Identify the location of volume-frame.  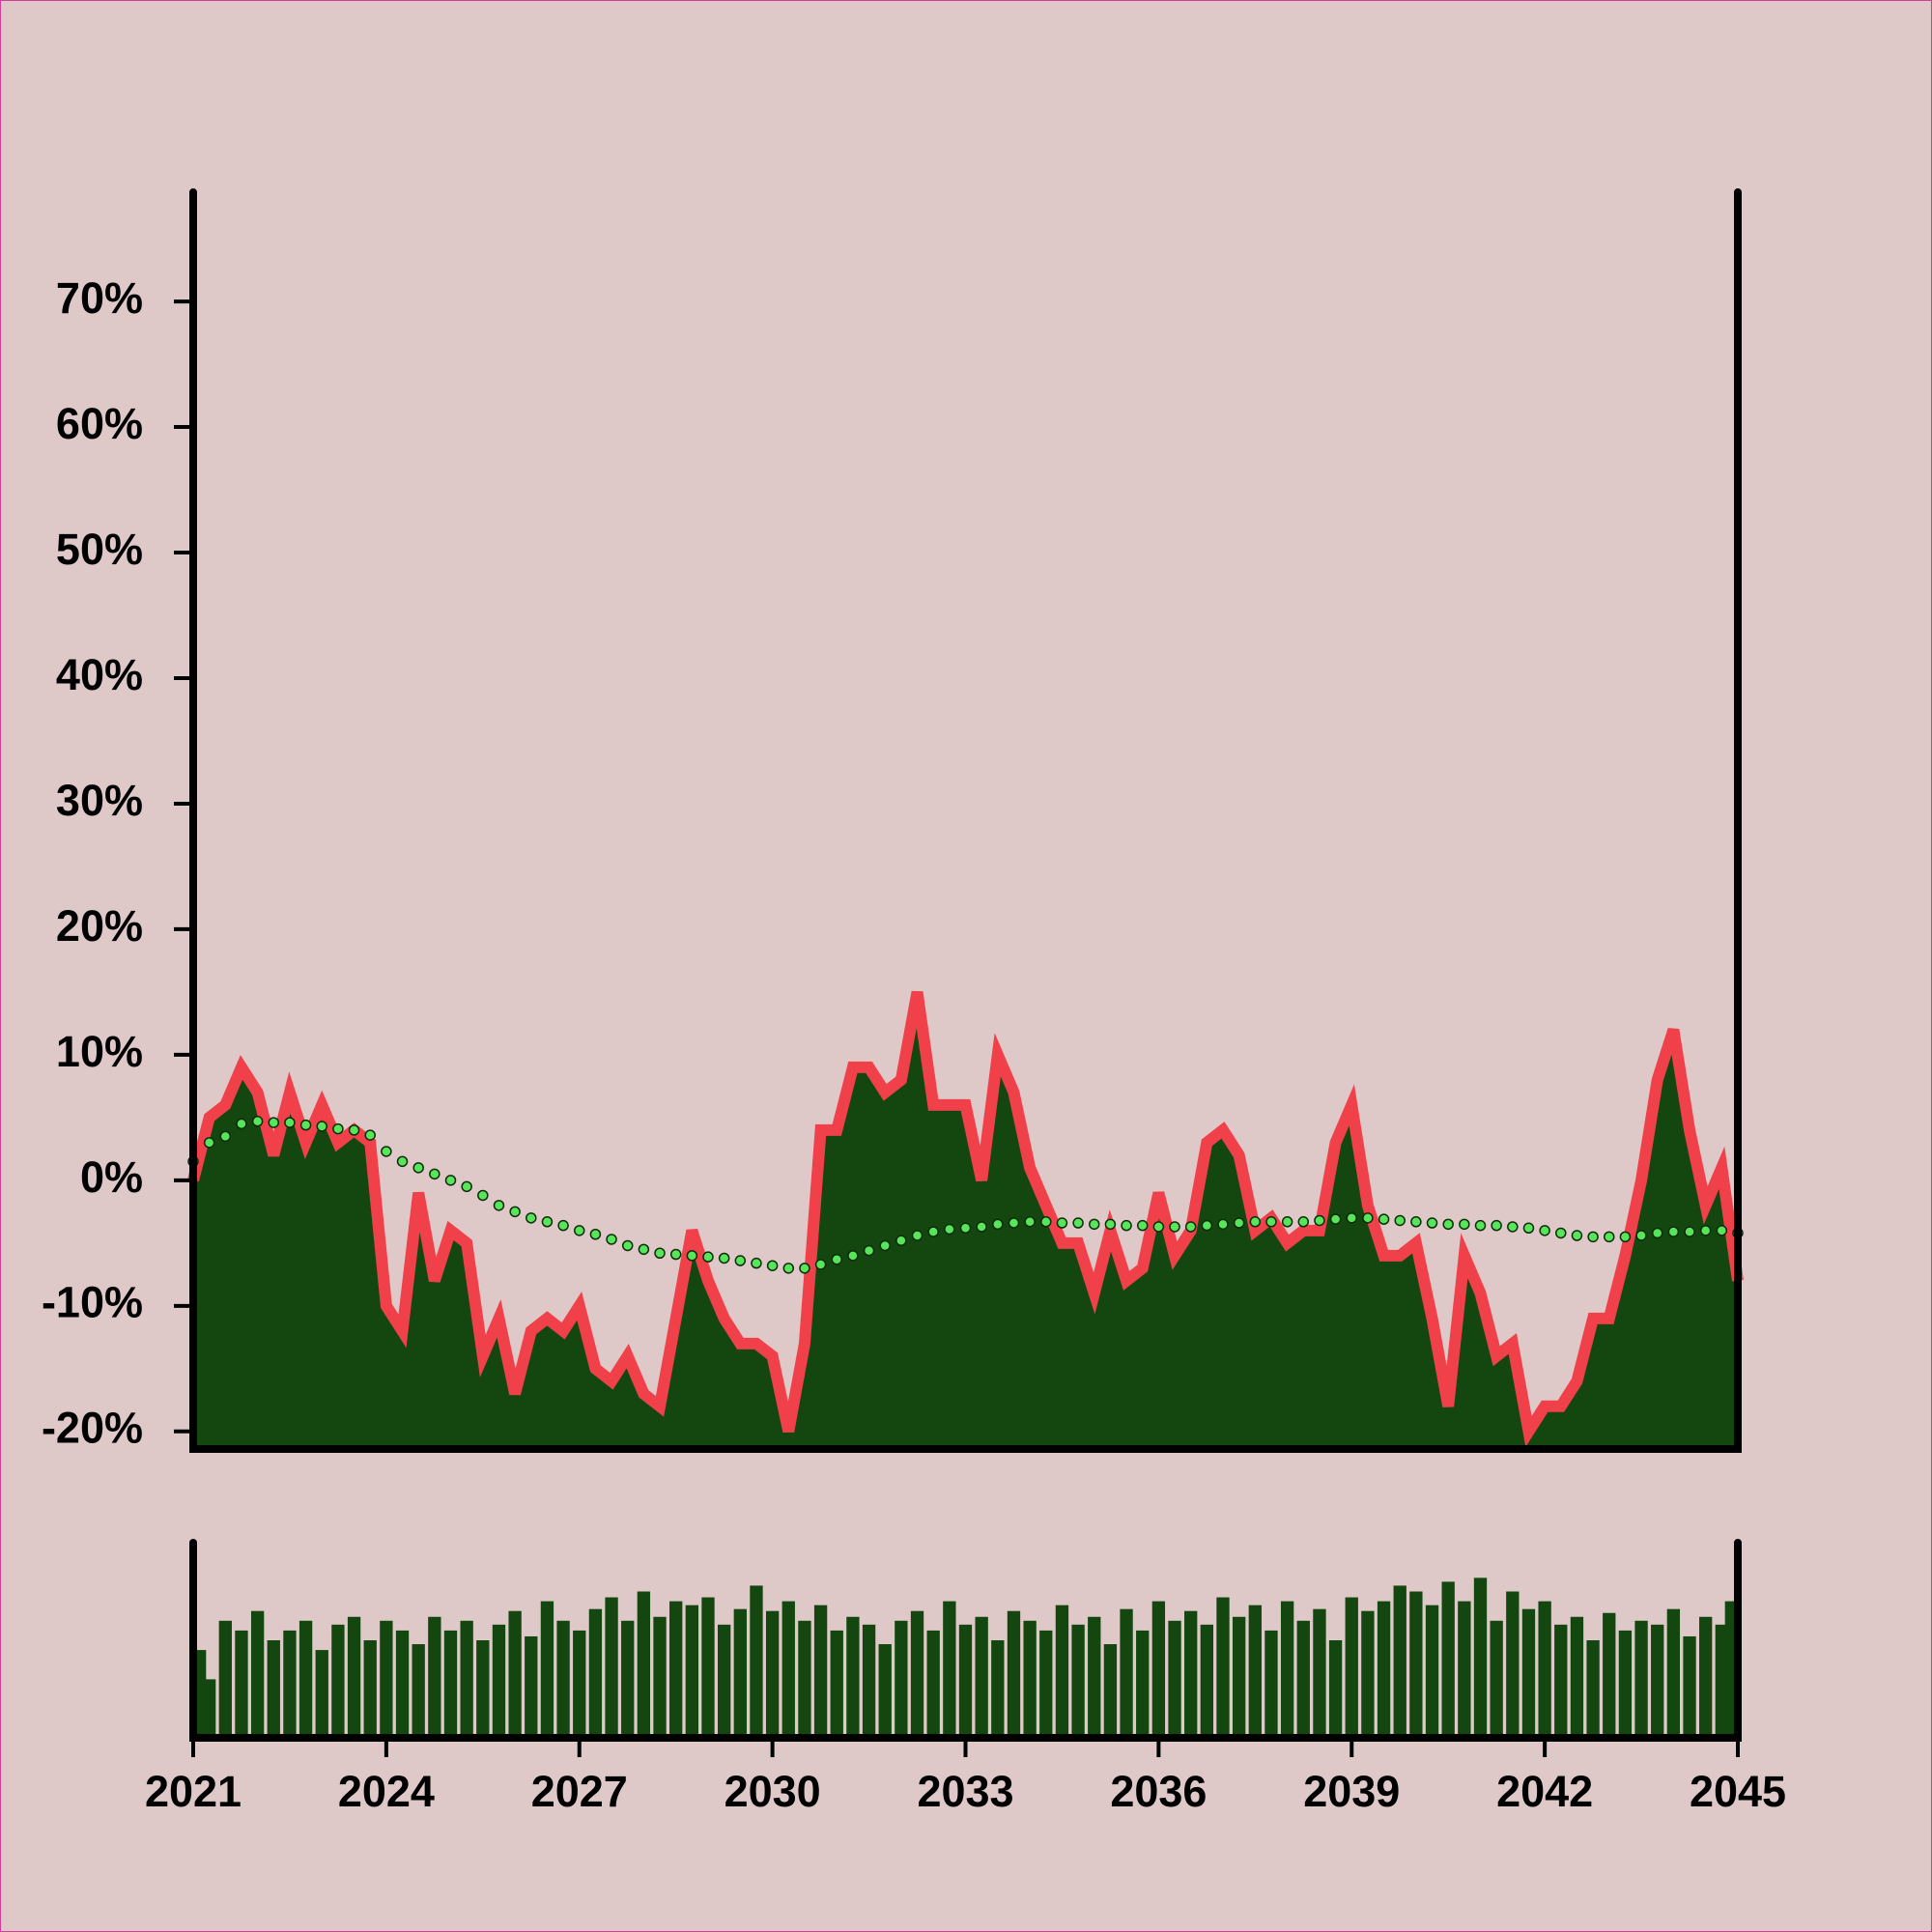
(965, 1640).